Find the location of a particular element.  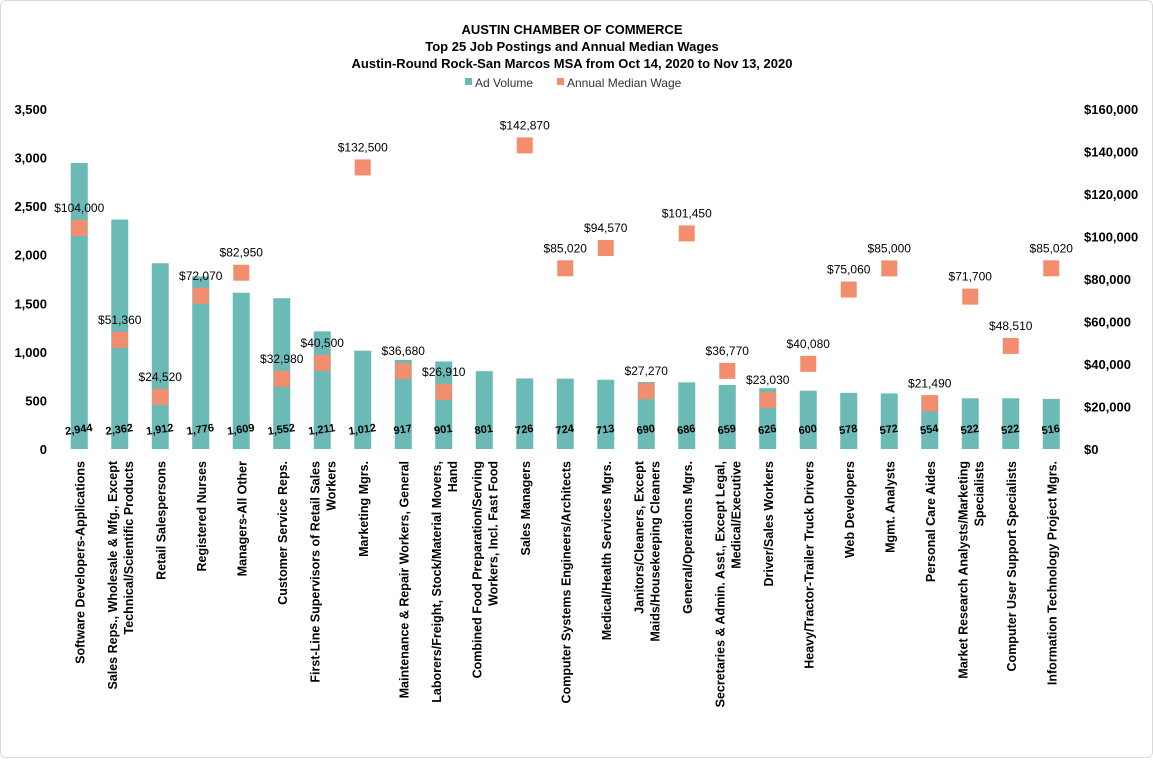

bar-value-label: 578 is located at coordinates (848, 430).